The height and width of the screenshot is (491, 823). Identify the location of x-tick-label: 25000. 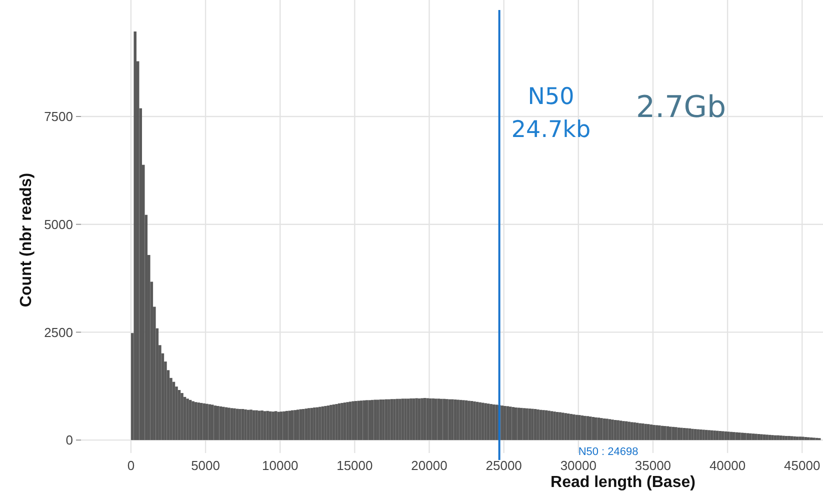
(504, 465).